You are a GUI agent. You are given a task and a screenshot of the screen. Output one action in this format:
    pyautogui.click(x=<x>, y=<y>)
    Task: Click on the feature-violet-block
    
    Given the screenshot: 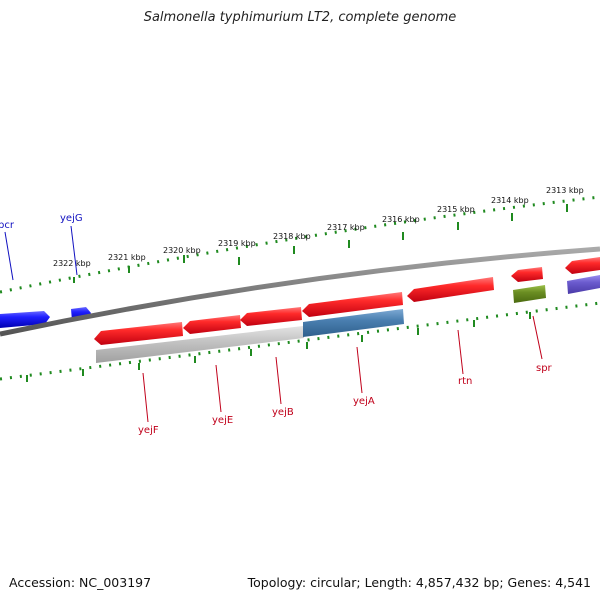 What is the action you would take?
    pyautogui.click(x=583, y=284)
    